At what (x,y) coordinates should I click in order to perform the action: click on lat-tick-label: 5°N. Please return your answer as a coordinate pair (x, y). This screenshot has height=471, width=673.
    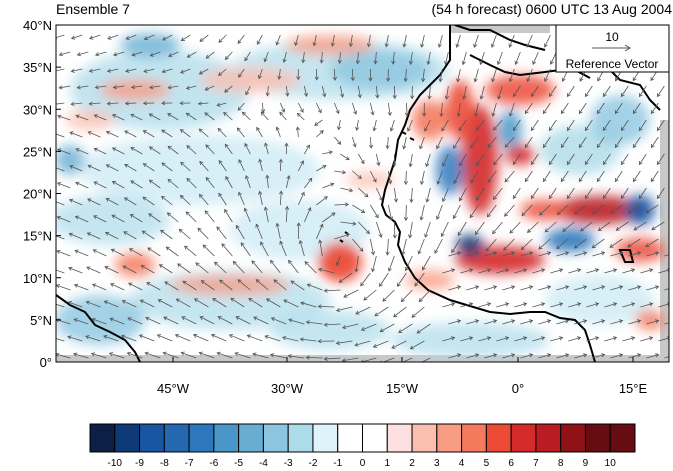
    Looking at the image, I should click on (41, 320).